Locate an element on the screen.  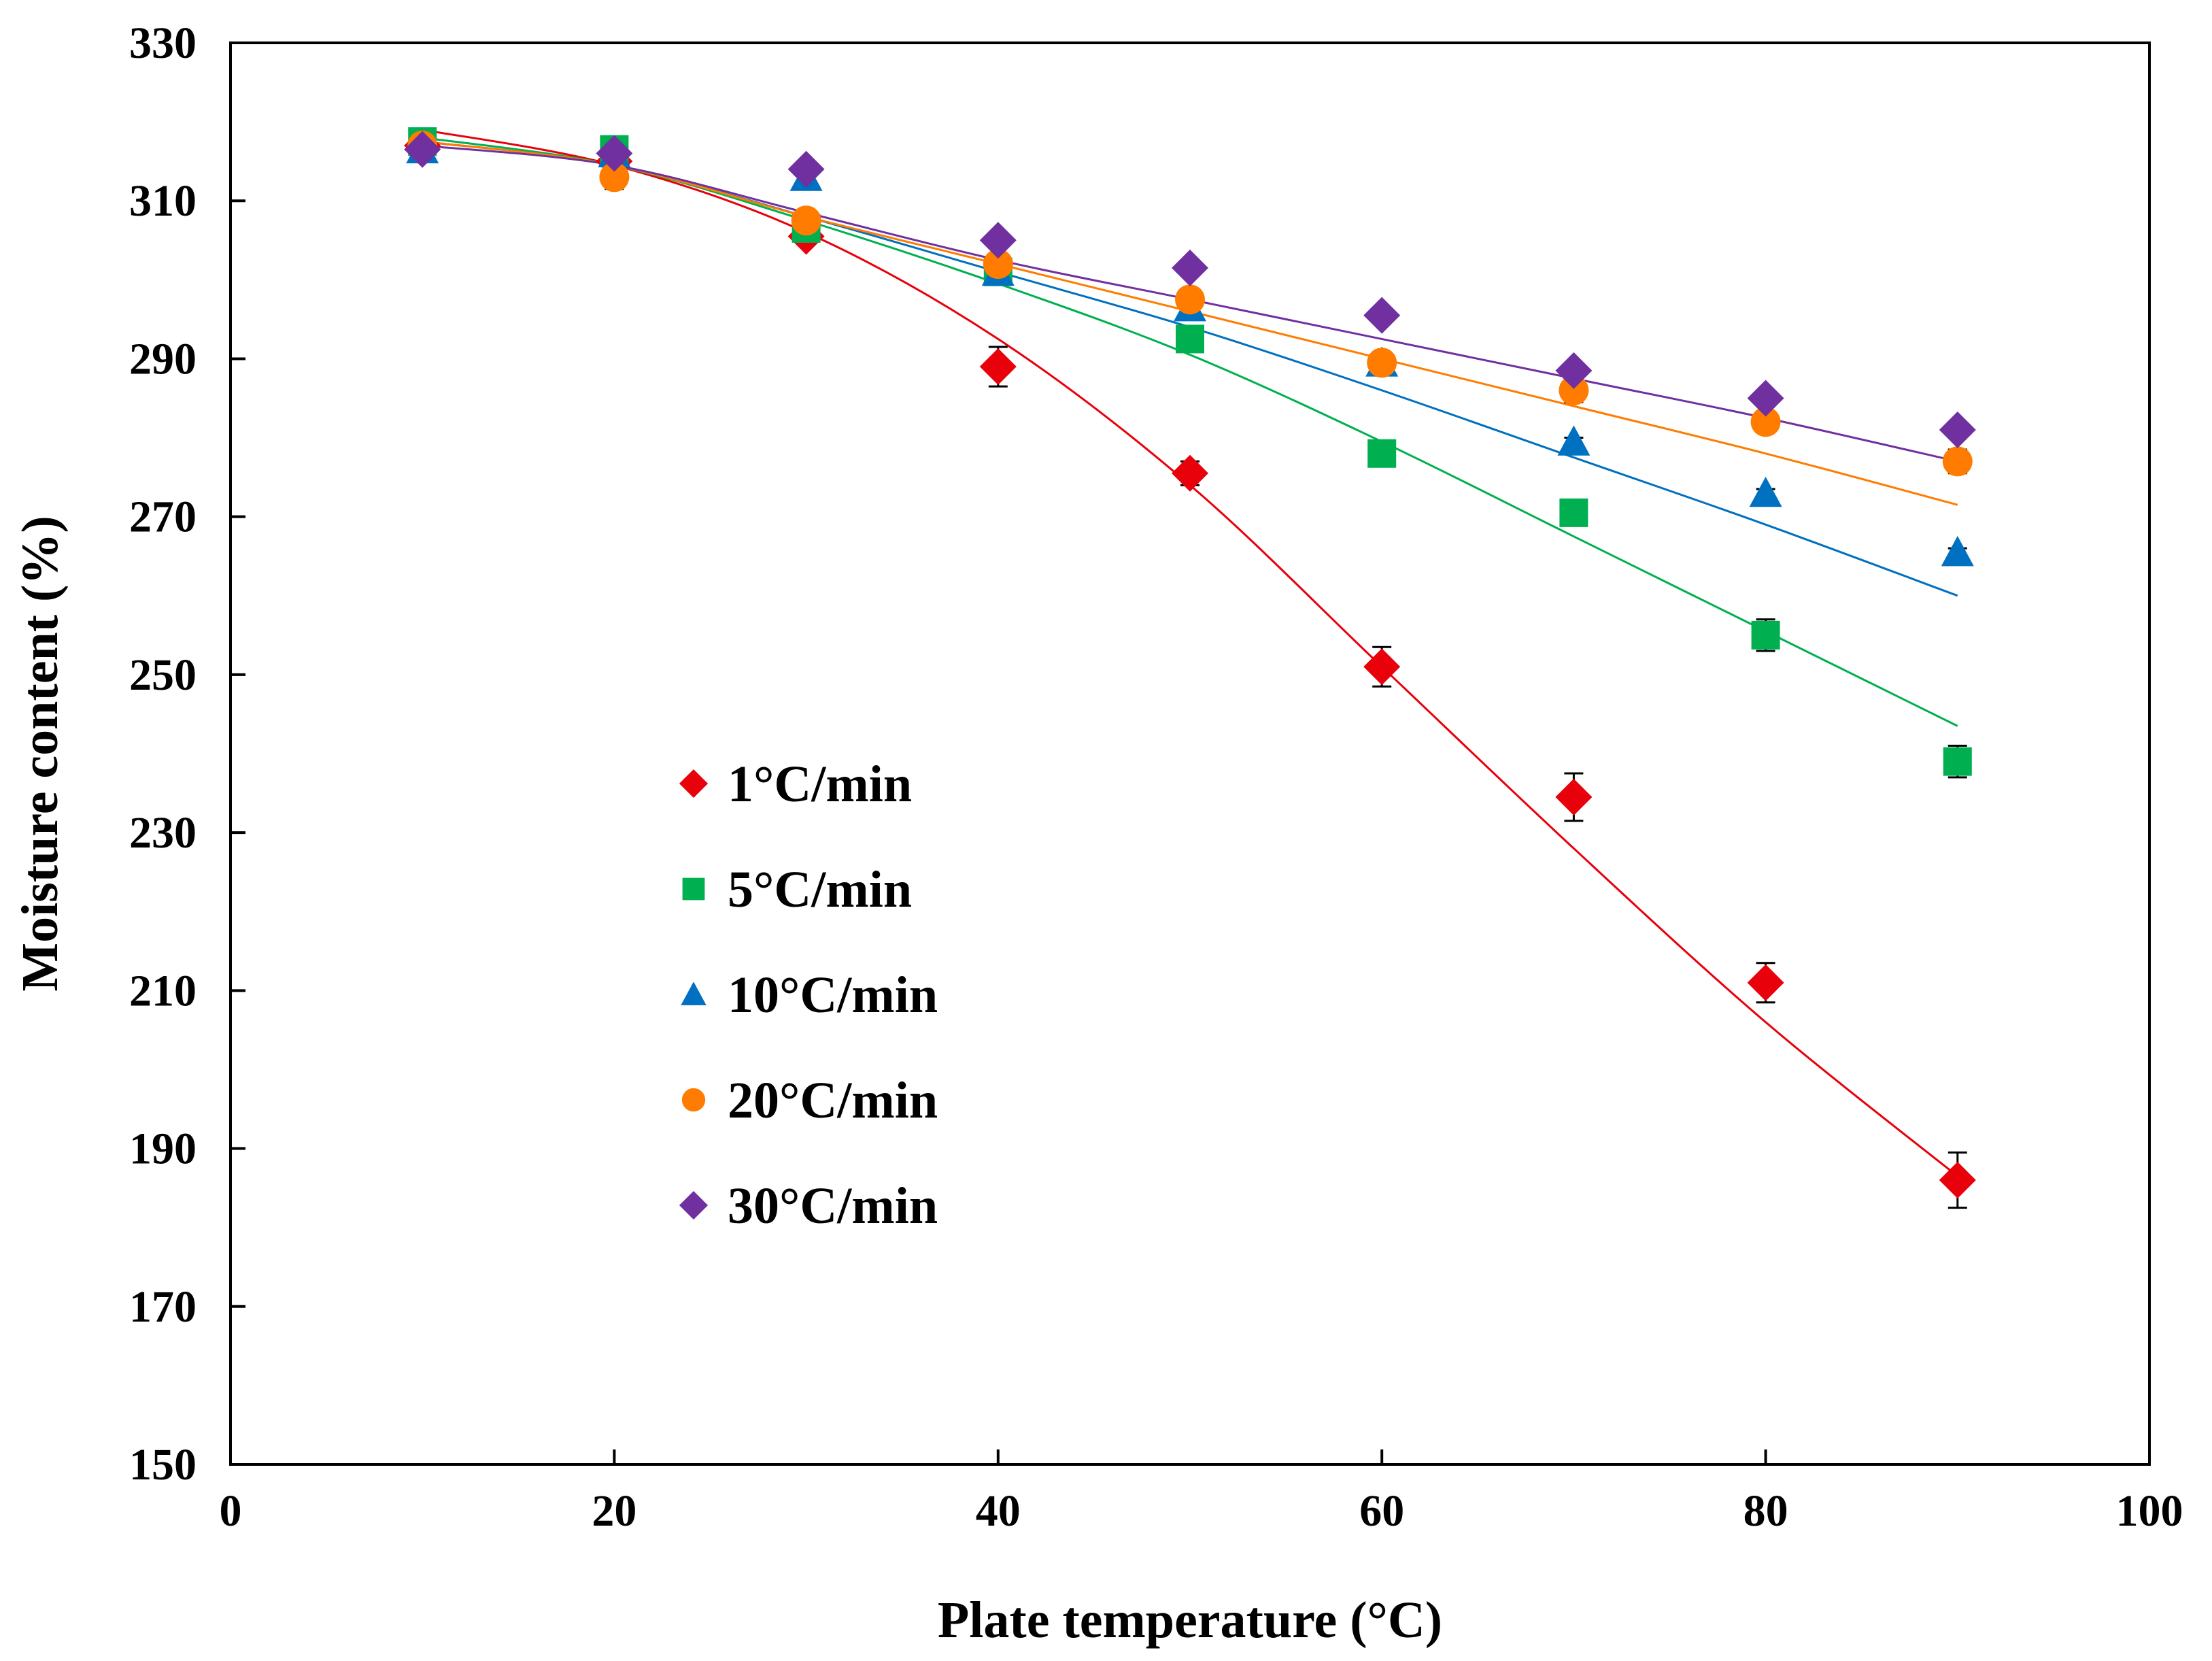
x-tick-label: 100 is located at coordinates (2149, 1511).